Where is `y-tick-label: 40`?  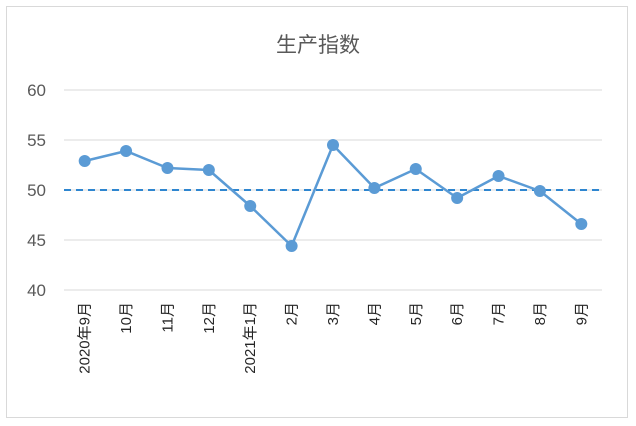
y-tick-label: 40 is located at coordinates (36, 290).